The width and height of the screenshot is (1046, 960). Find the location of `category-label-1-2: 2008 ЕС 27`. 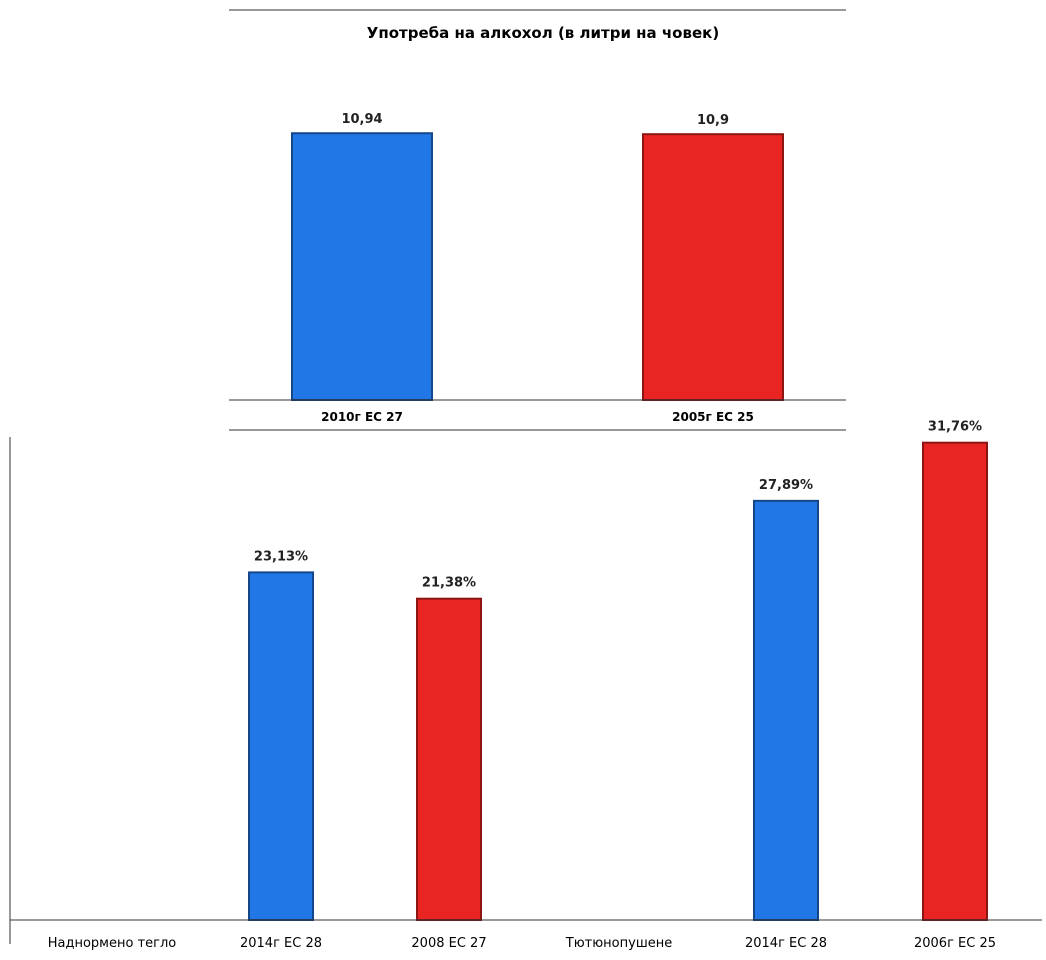

category-label-1-2: 2008 ЕС 27 is located at coordinates (448, 943).